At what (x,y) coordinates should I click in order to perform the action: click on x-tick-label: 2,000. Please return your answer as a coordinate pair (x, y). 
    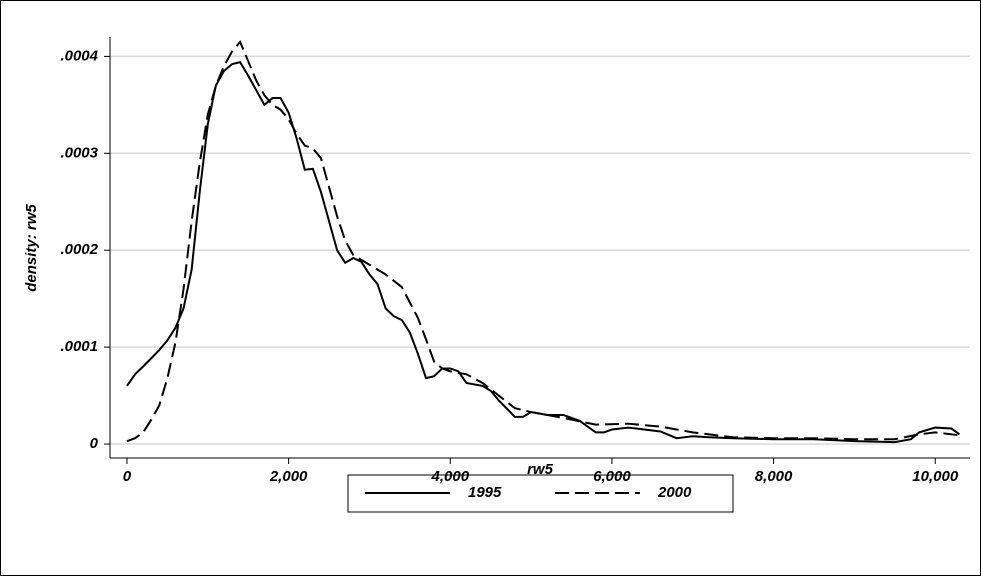
    Looking at the image, I should click on (288, 476).